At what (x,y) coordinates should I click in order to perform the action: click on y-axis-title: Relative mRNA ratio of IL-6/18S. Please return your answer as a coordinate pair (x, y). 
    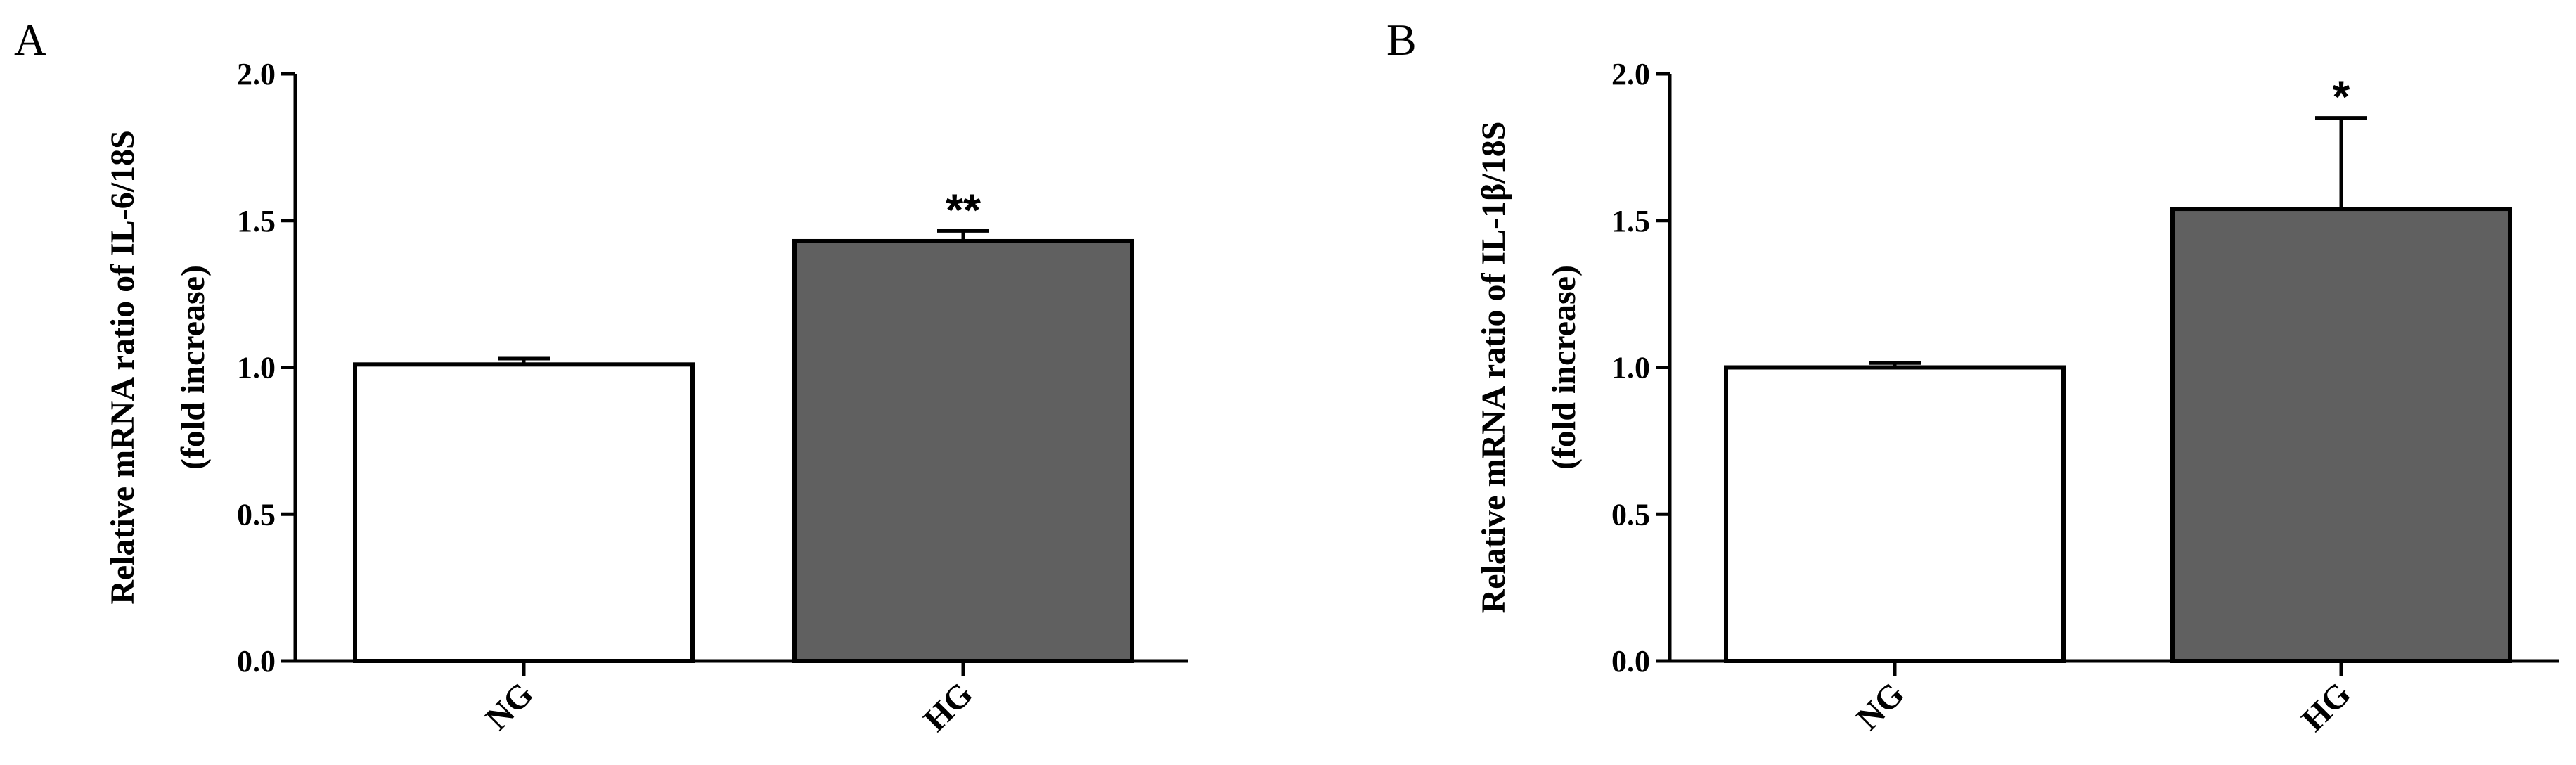
    Looking at the image, I should click on (122, 368).